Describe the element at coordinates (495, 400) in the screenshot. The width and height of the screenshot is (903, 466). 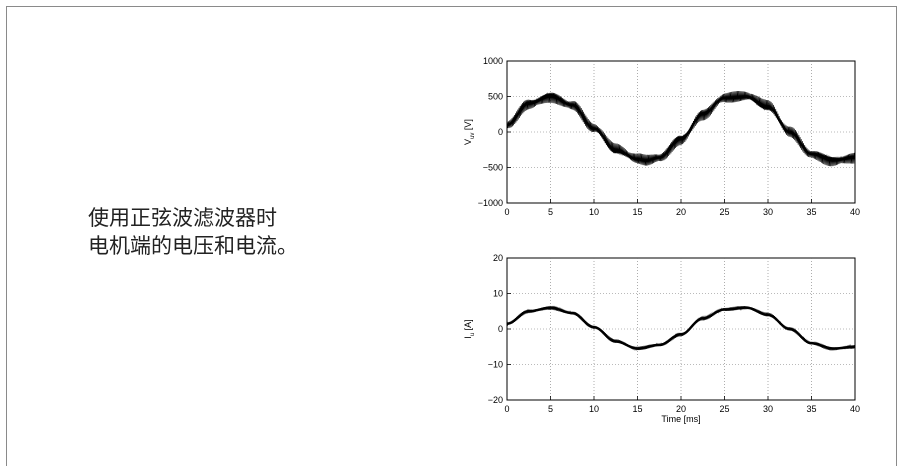
I see `current-ytick-label: −20` at that location.